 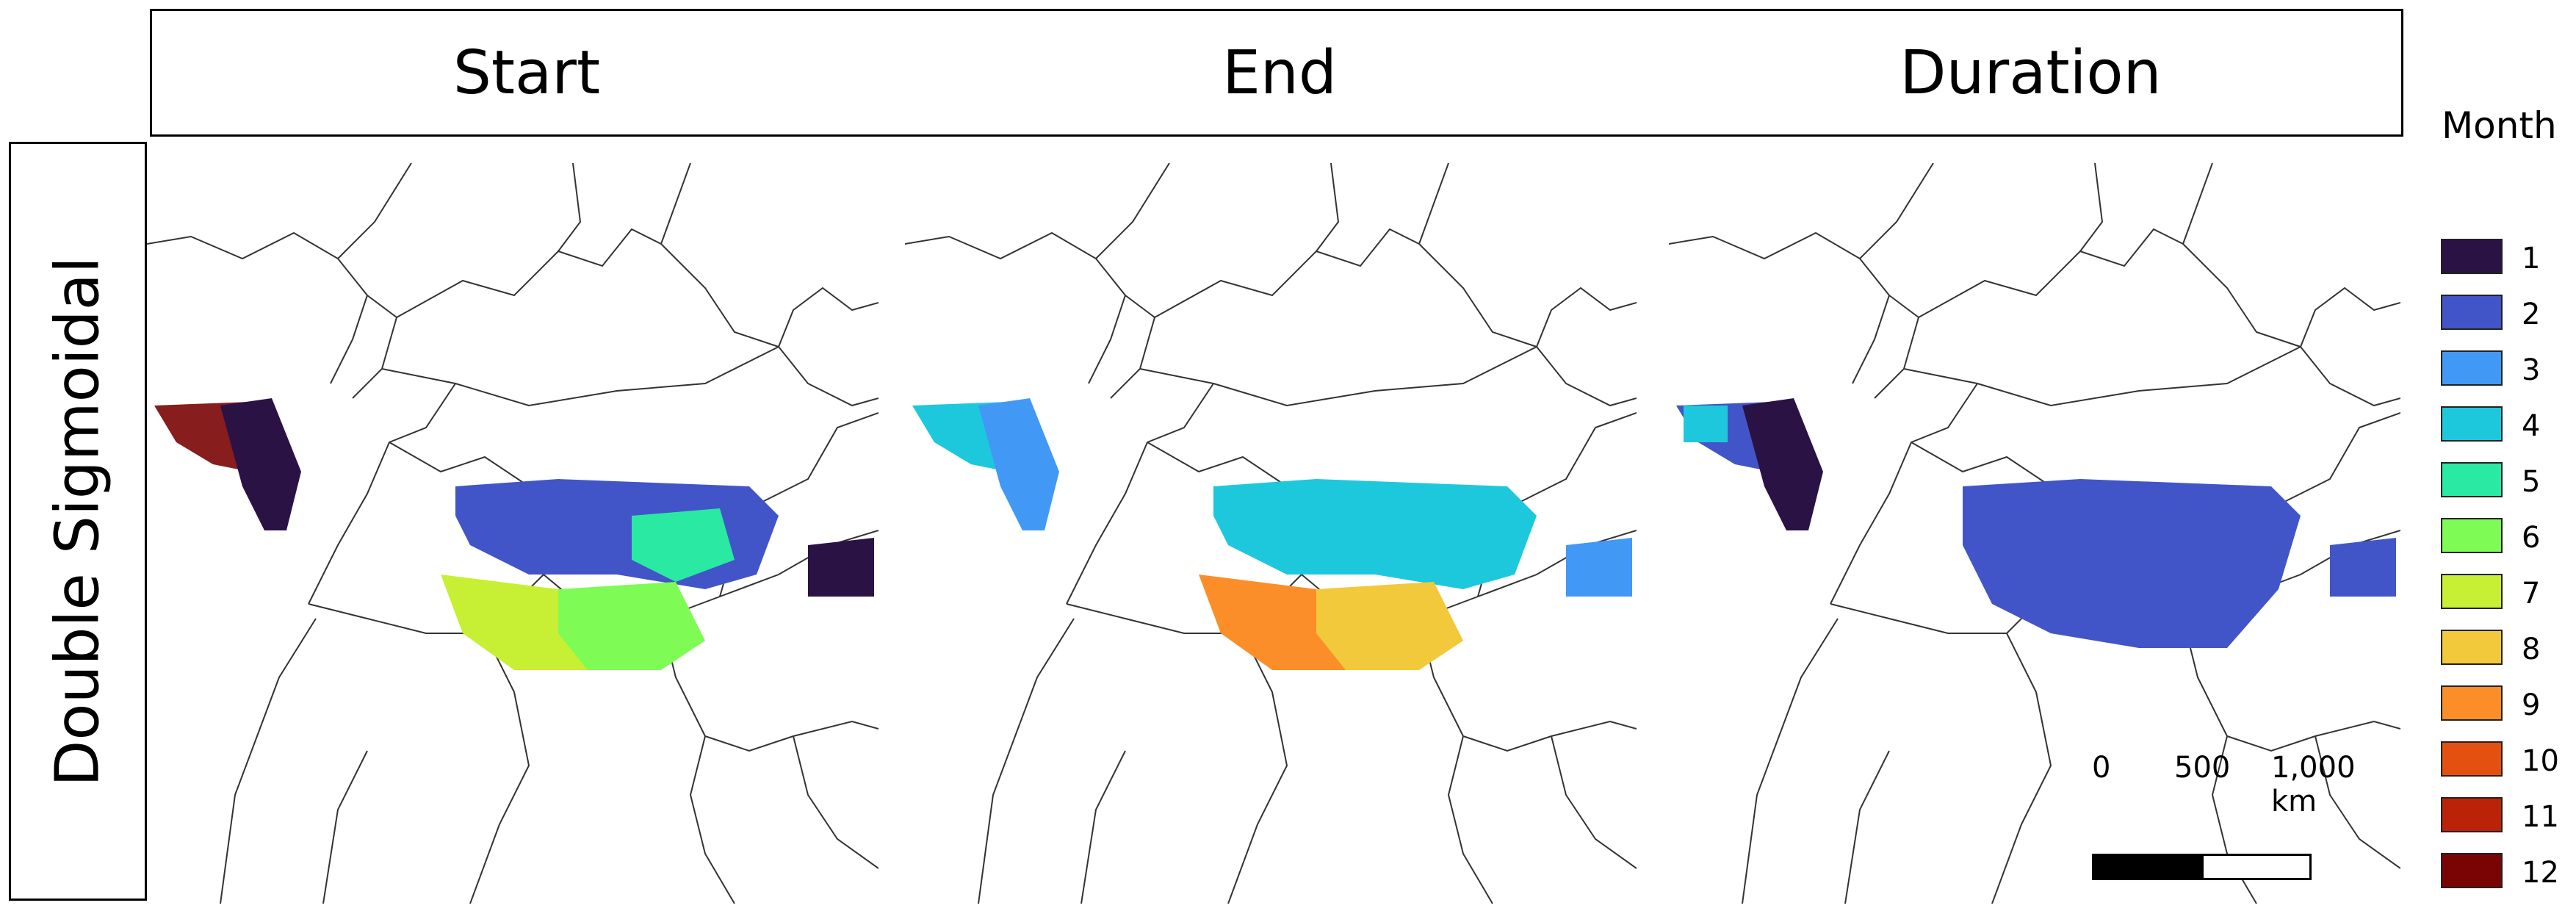 I want to click on legend-label: 10, so click(x=2540, y=761).